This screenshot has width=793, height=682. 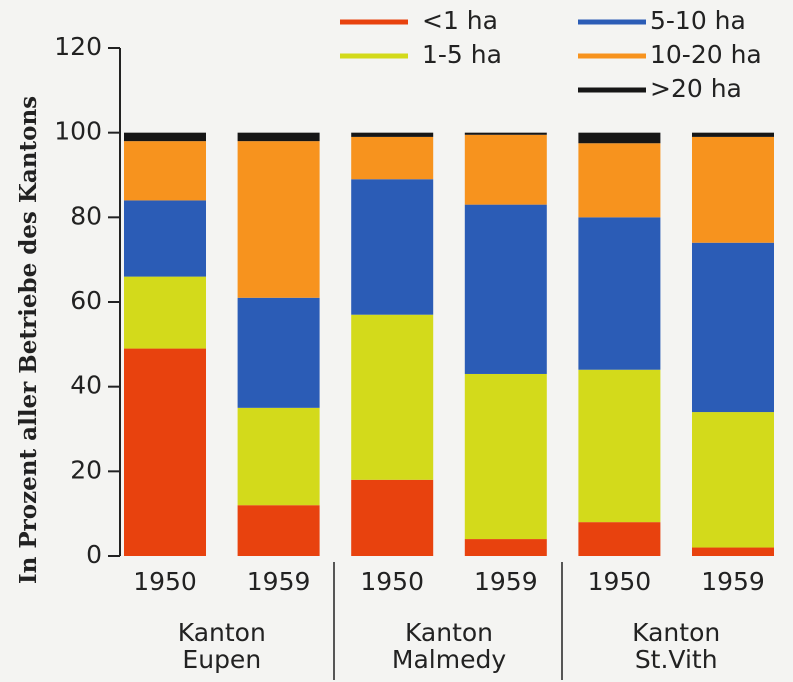 What do you see at coordinates (449, 659) in the screenshot?
I see `group-label: Malmedy` at bounding box center [449, 659].